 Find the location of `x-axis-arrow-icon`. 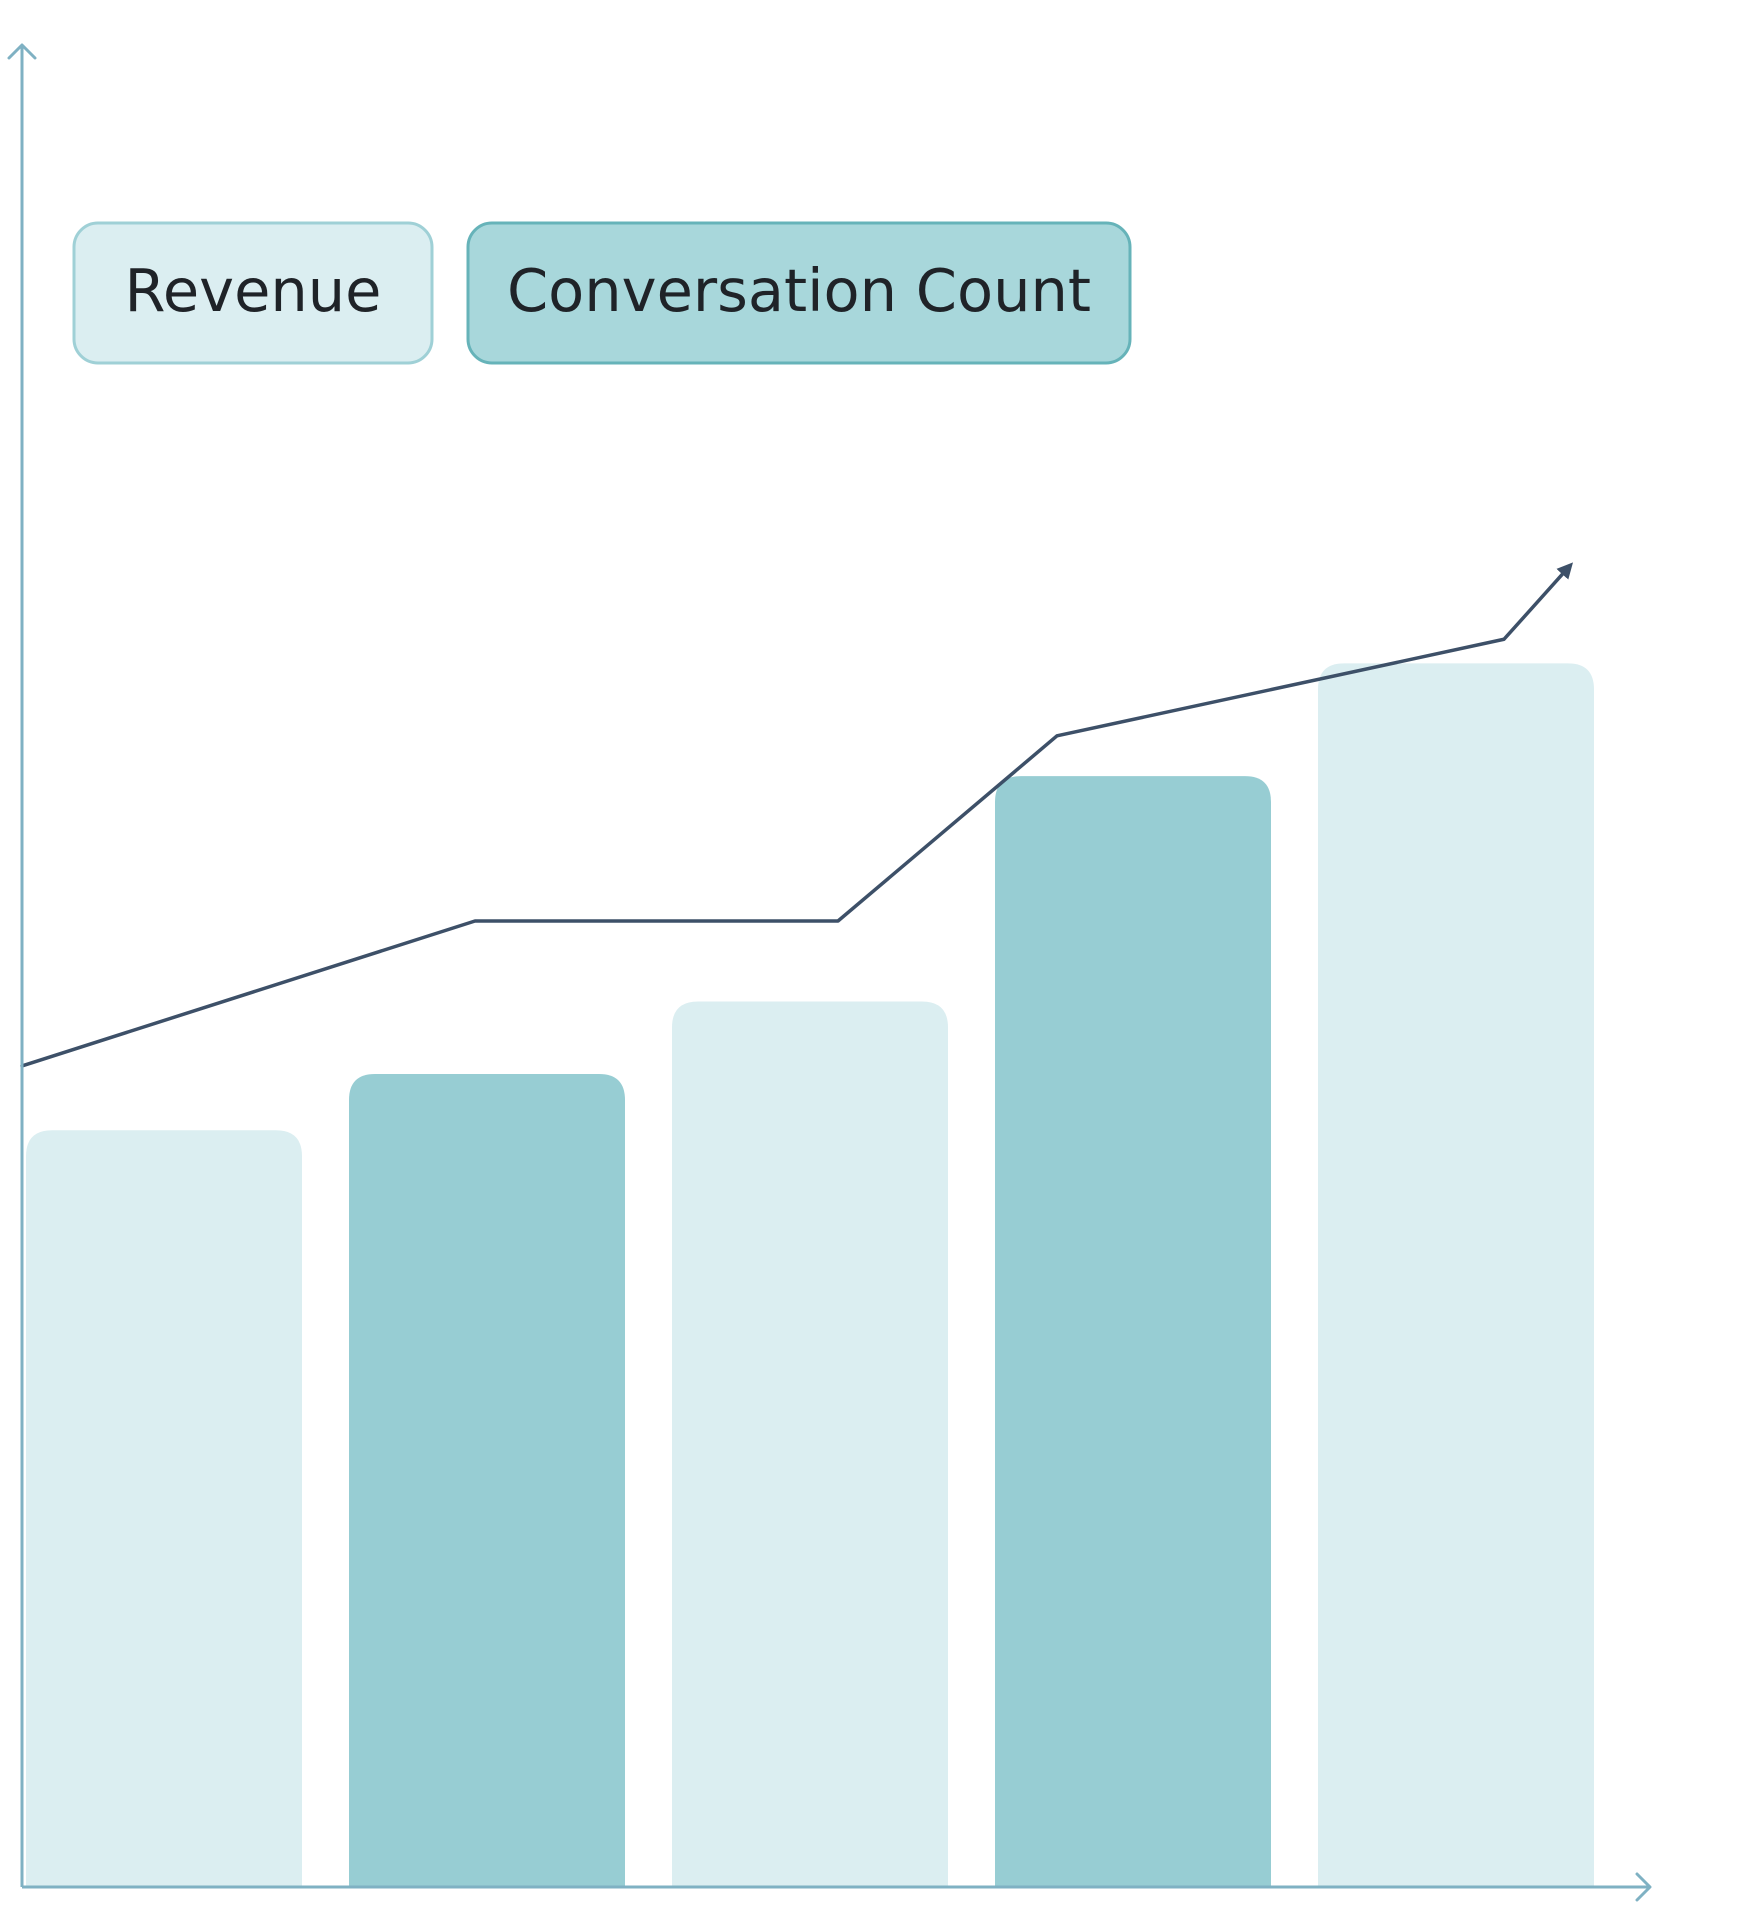

x-axis-arrow-icon is located at coordinates (1643, 1887).